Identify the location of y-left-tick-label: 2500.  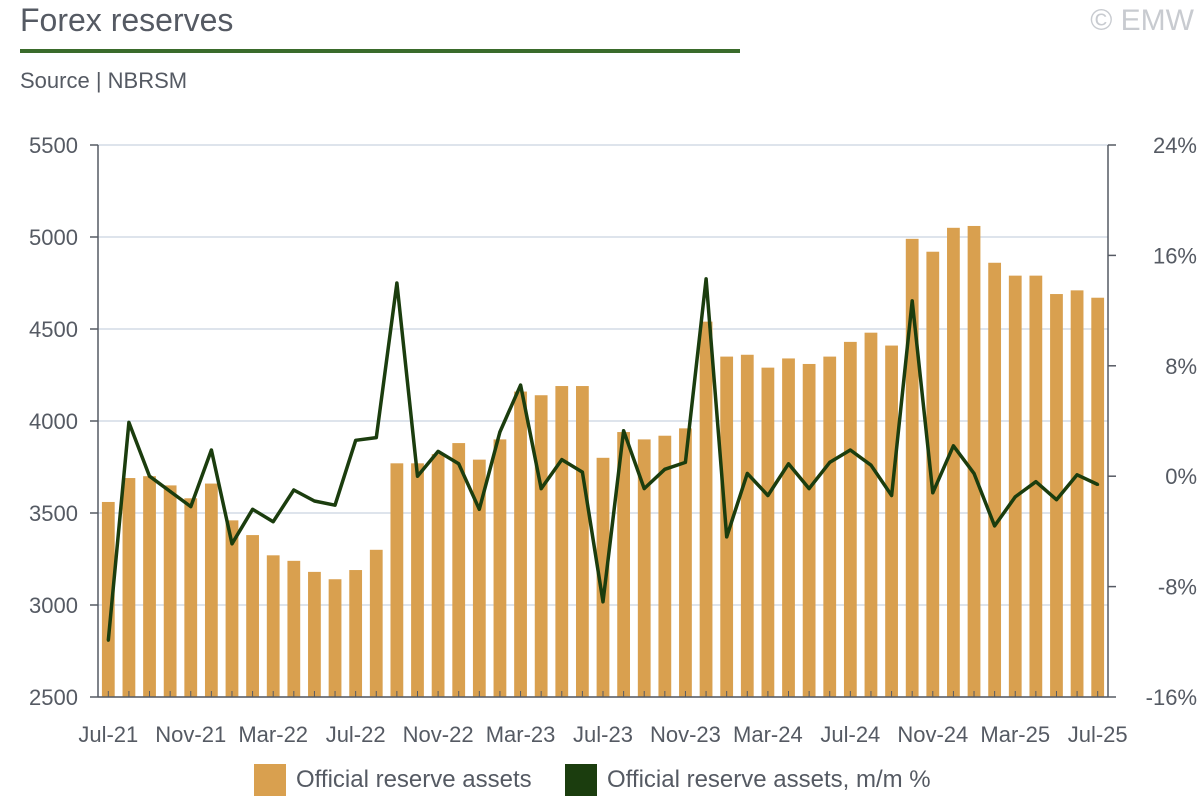
(53, 697).